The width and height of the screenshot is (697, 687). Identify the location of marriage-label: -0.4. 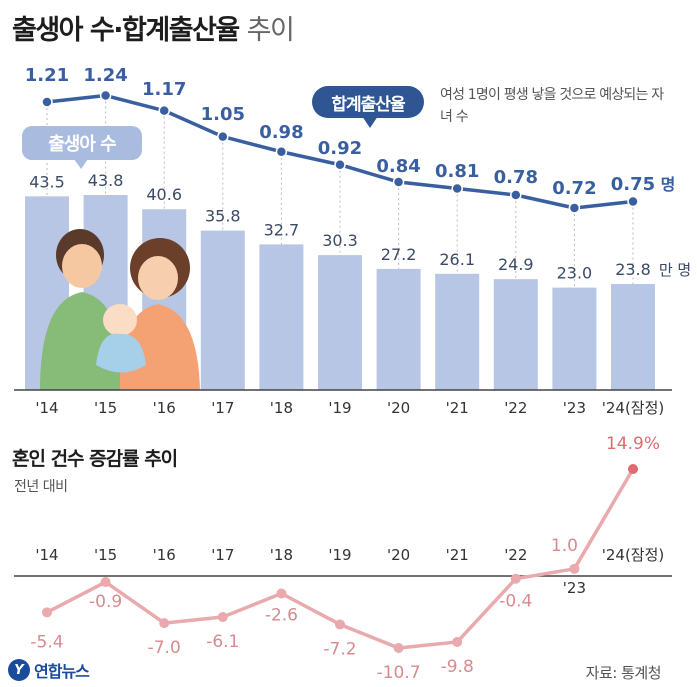
(515, 602).